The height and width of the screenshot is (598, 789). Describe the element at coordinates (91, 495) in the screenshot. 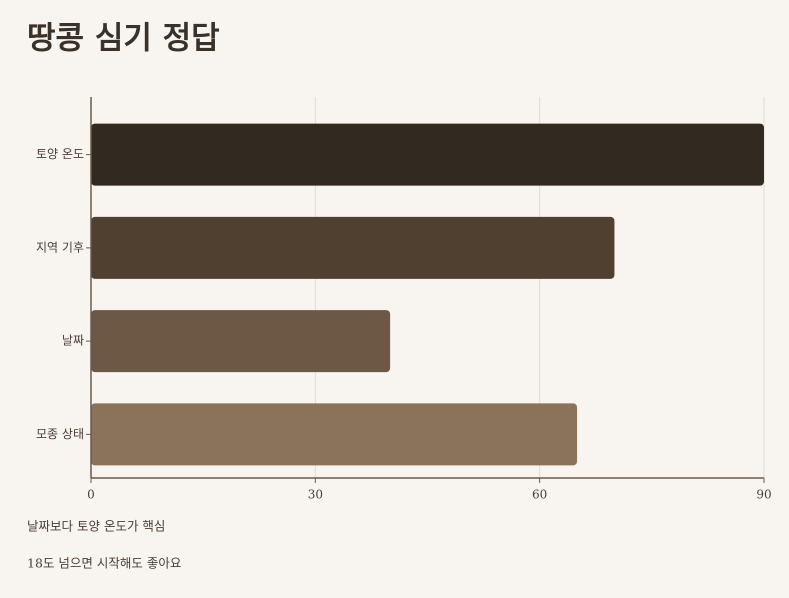

I see `x-tick-label: 0` at that location.